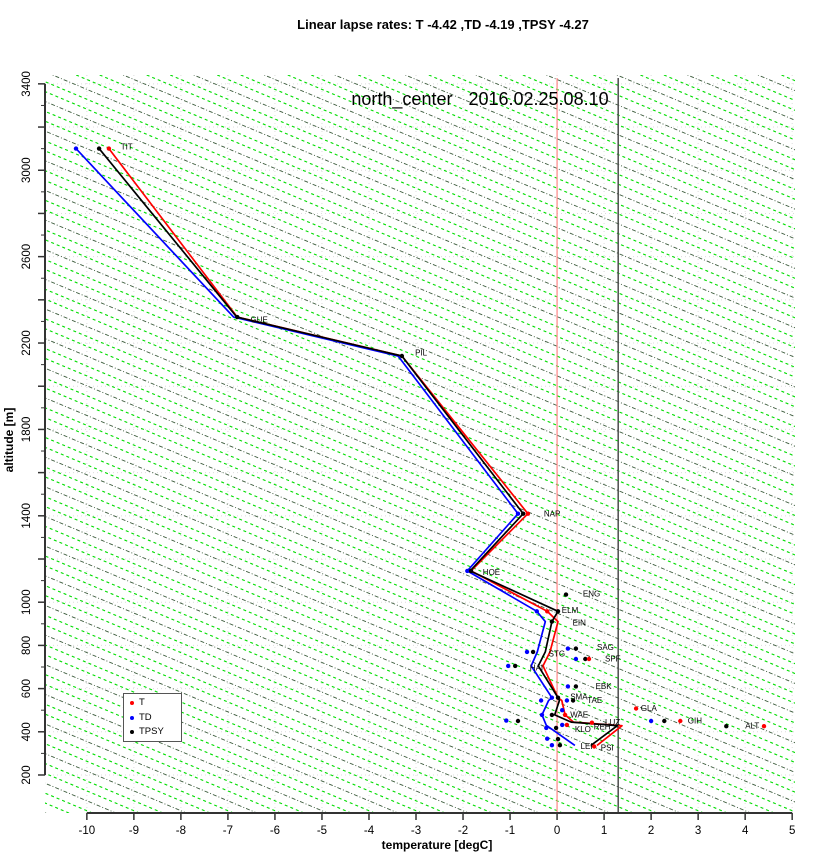  I want to click on station-label-EIN: EIN, so click(580, 623).